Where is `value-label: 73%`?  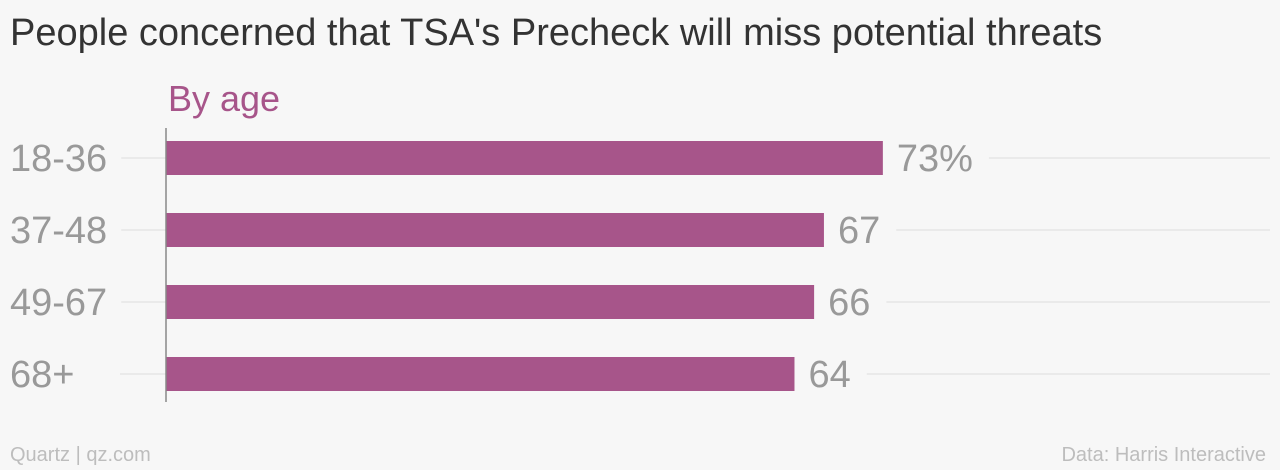
value-label: 73% is located at coordinates (935, 159).